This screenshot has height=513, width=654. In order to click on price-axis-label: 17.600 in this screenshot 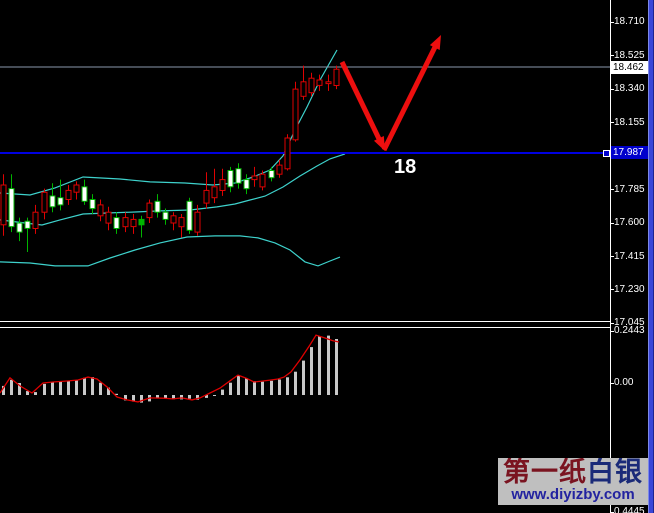, I will do `click(629, 223)`.